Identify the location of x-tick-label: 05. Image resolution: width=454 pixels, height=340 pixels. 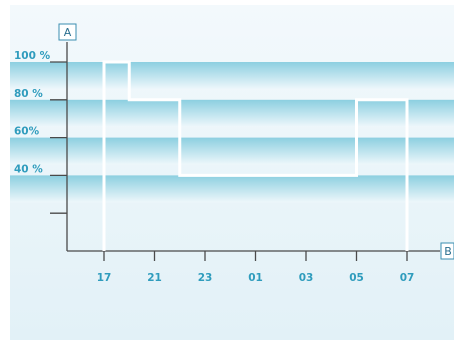
(356, 278).